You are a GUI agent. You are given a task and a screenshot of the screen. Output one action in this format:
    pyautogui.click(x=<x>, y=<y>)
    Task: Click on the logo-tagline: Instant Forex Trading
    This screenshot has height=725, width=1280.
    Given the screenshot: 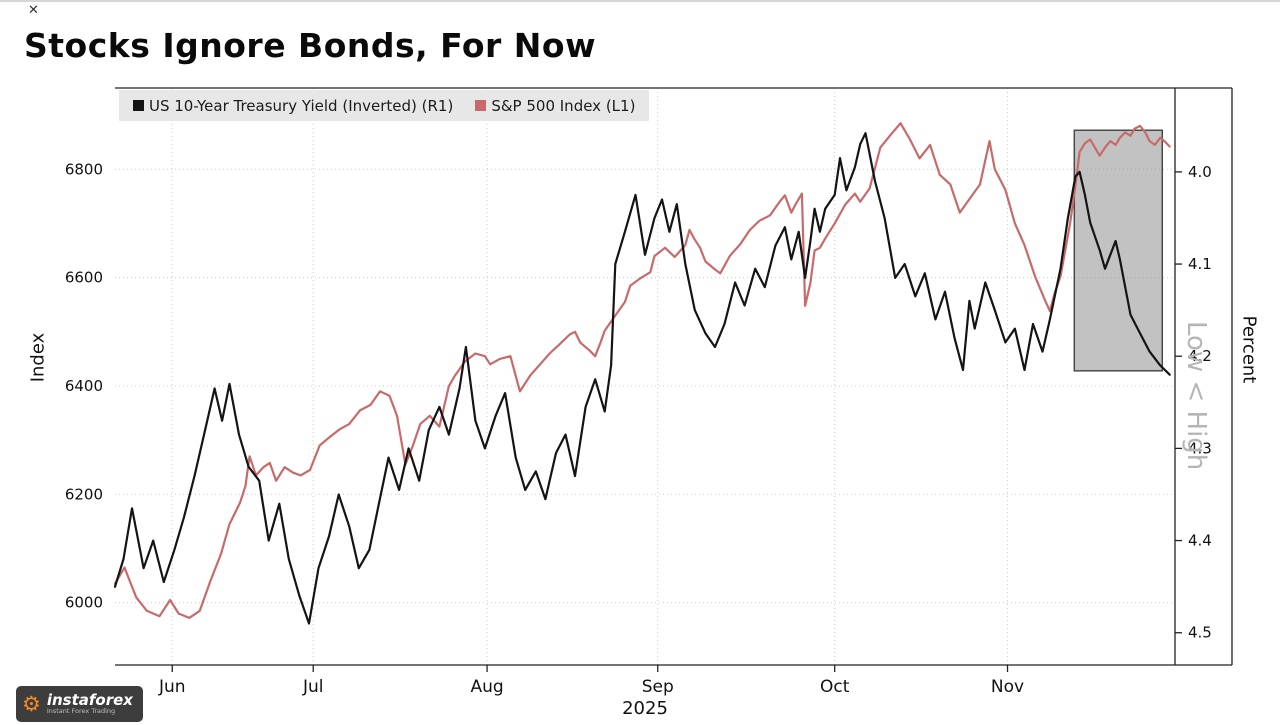 What is the action you would take?
    pyautogui.click(x=81, y=711)
    